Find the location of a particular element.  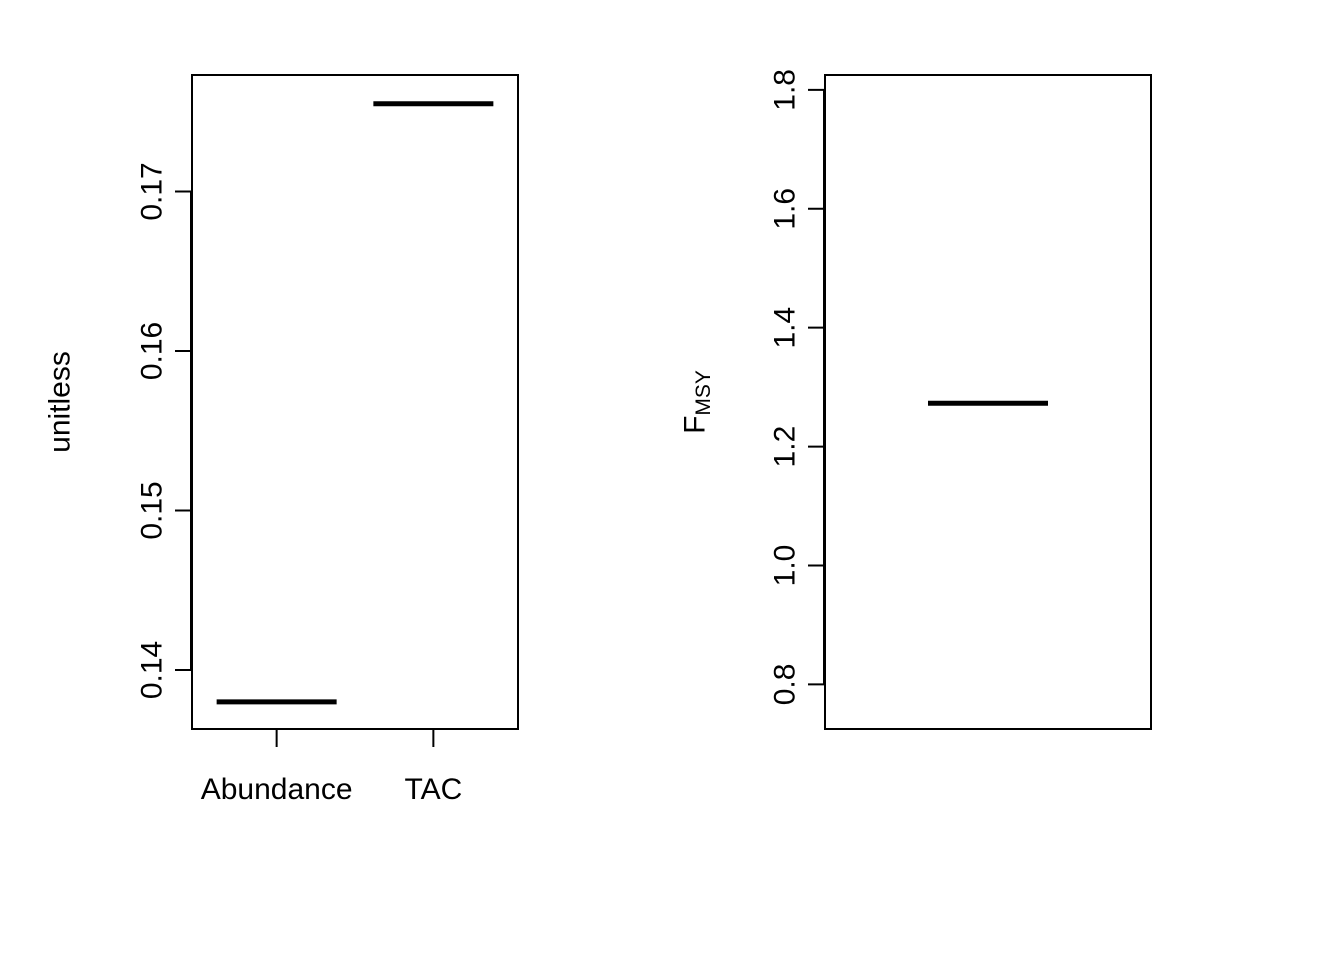

y-axis-title: FMSY is located at coordinates (697, 402).